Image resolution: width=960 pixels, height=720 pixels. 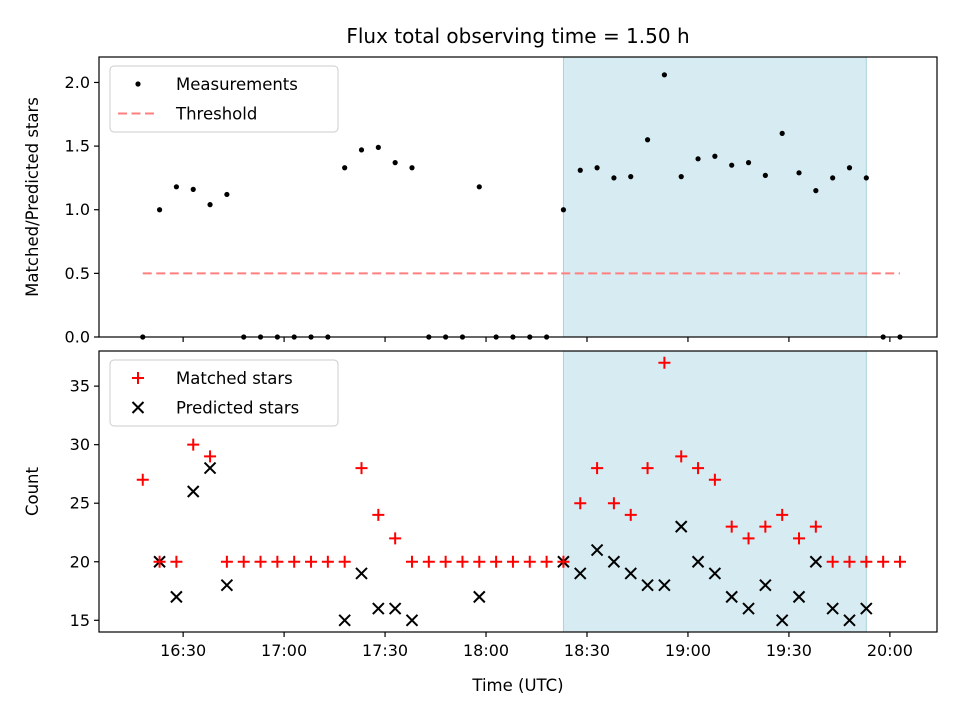 What do you see at coordinates (486, 650) in the screenshot?
I see `x-tick-label: 18:00` at bounding box center [486, 650].